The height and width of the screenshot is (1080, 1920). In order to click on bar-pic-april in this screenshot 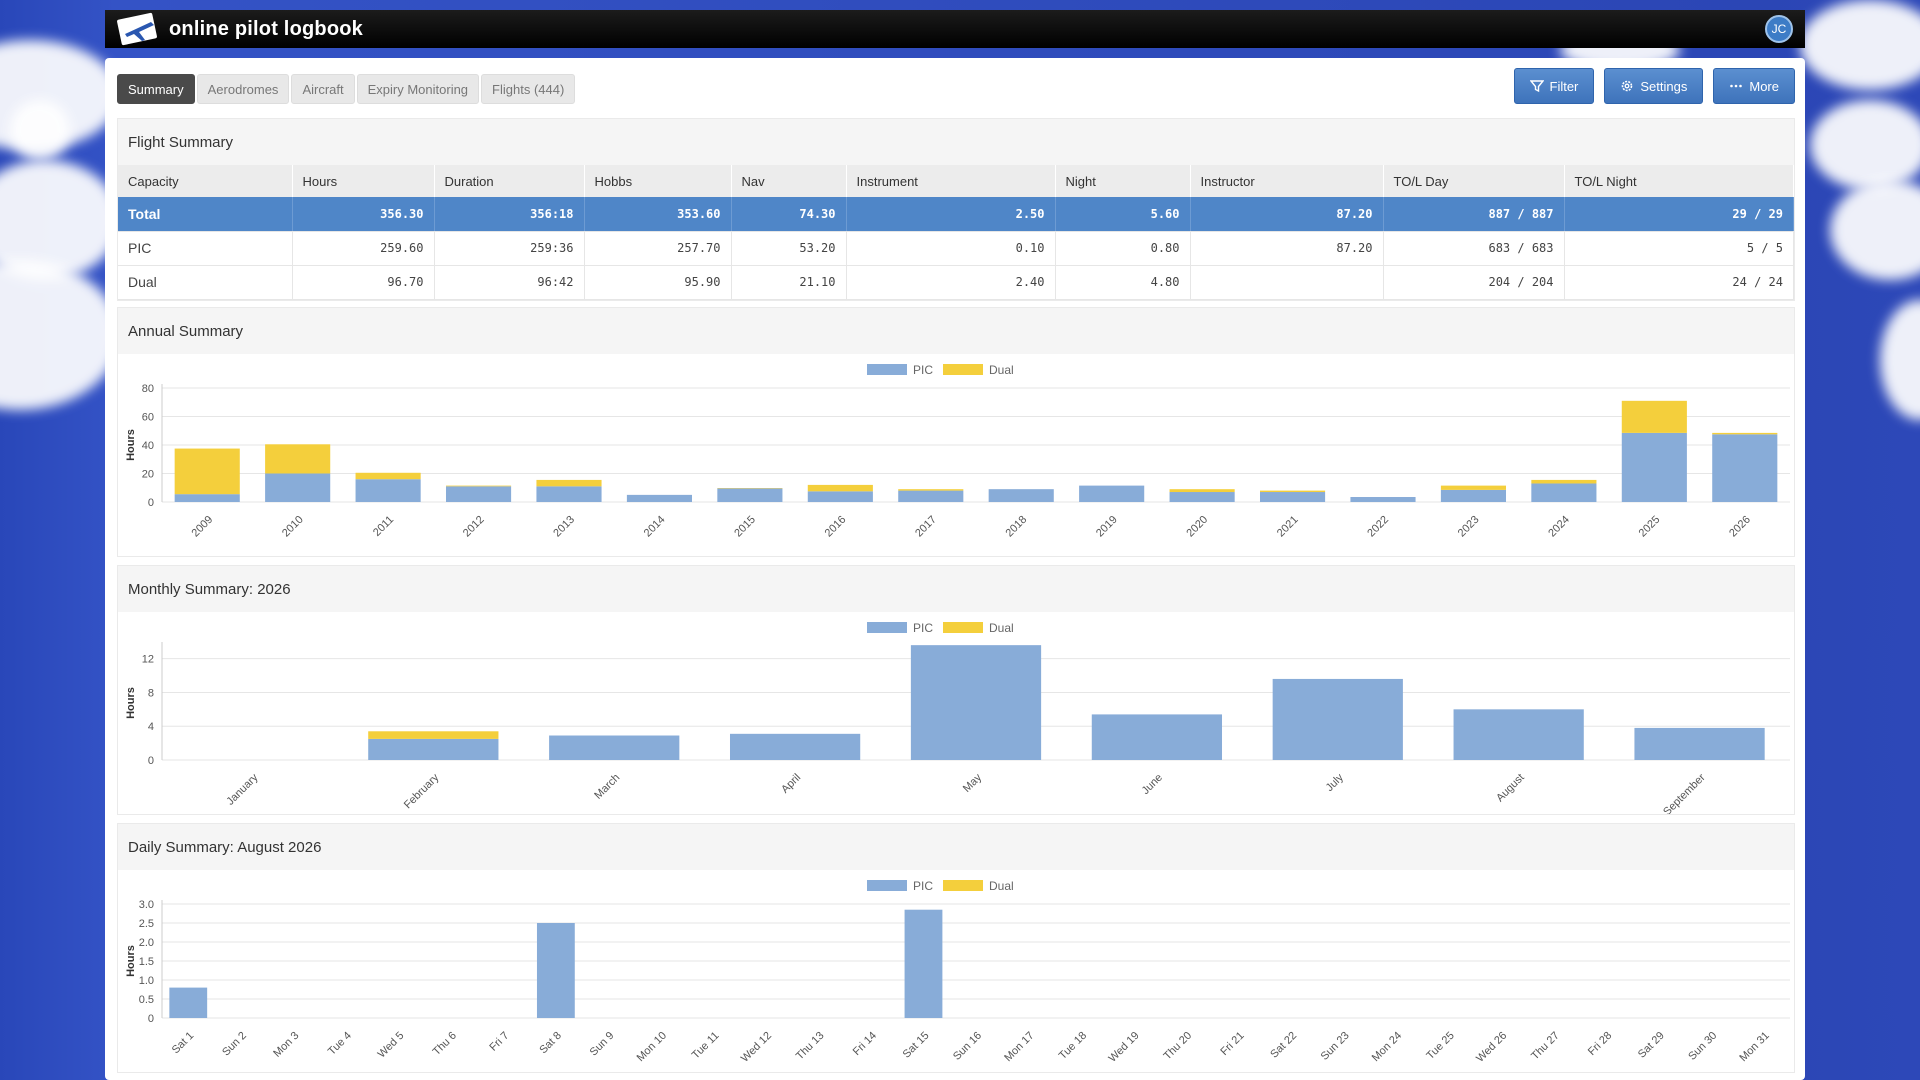, I will do `click(795, 746)`.